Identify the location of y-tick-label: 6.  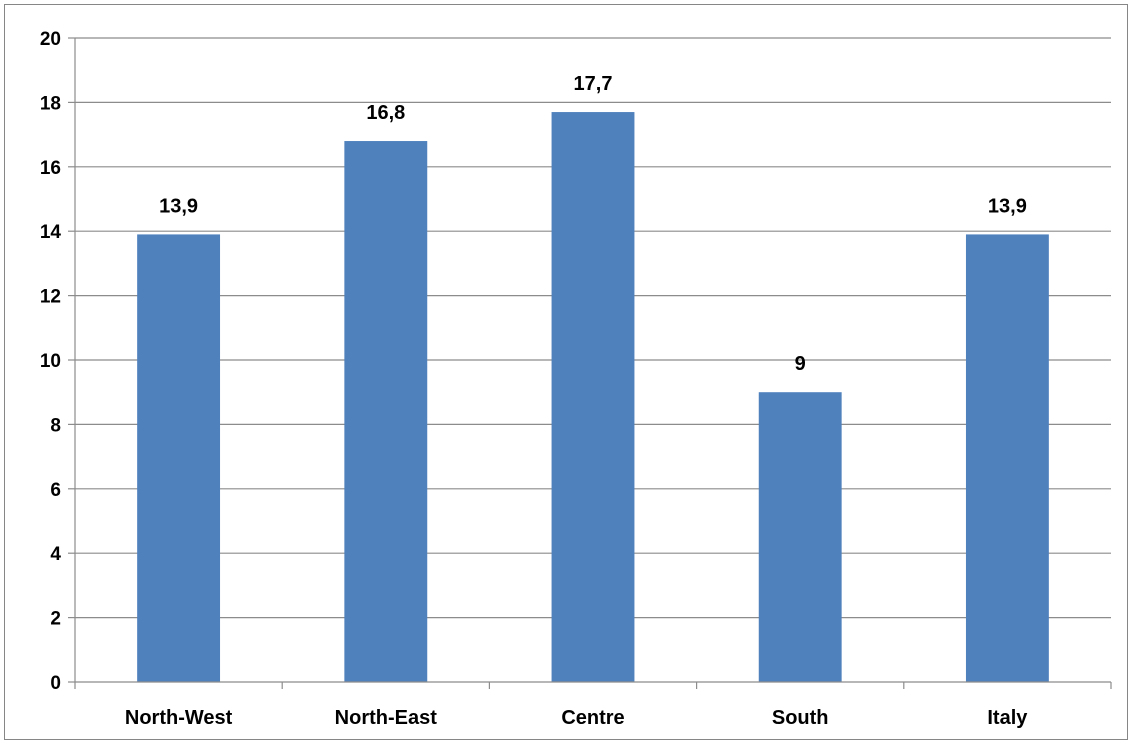
(55, 490).